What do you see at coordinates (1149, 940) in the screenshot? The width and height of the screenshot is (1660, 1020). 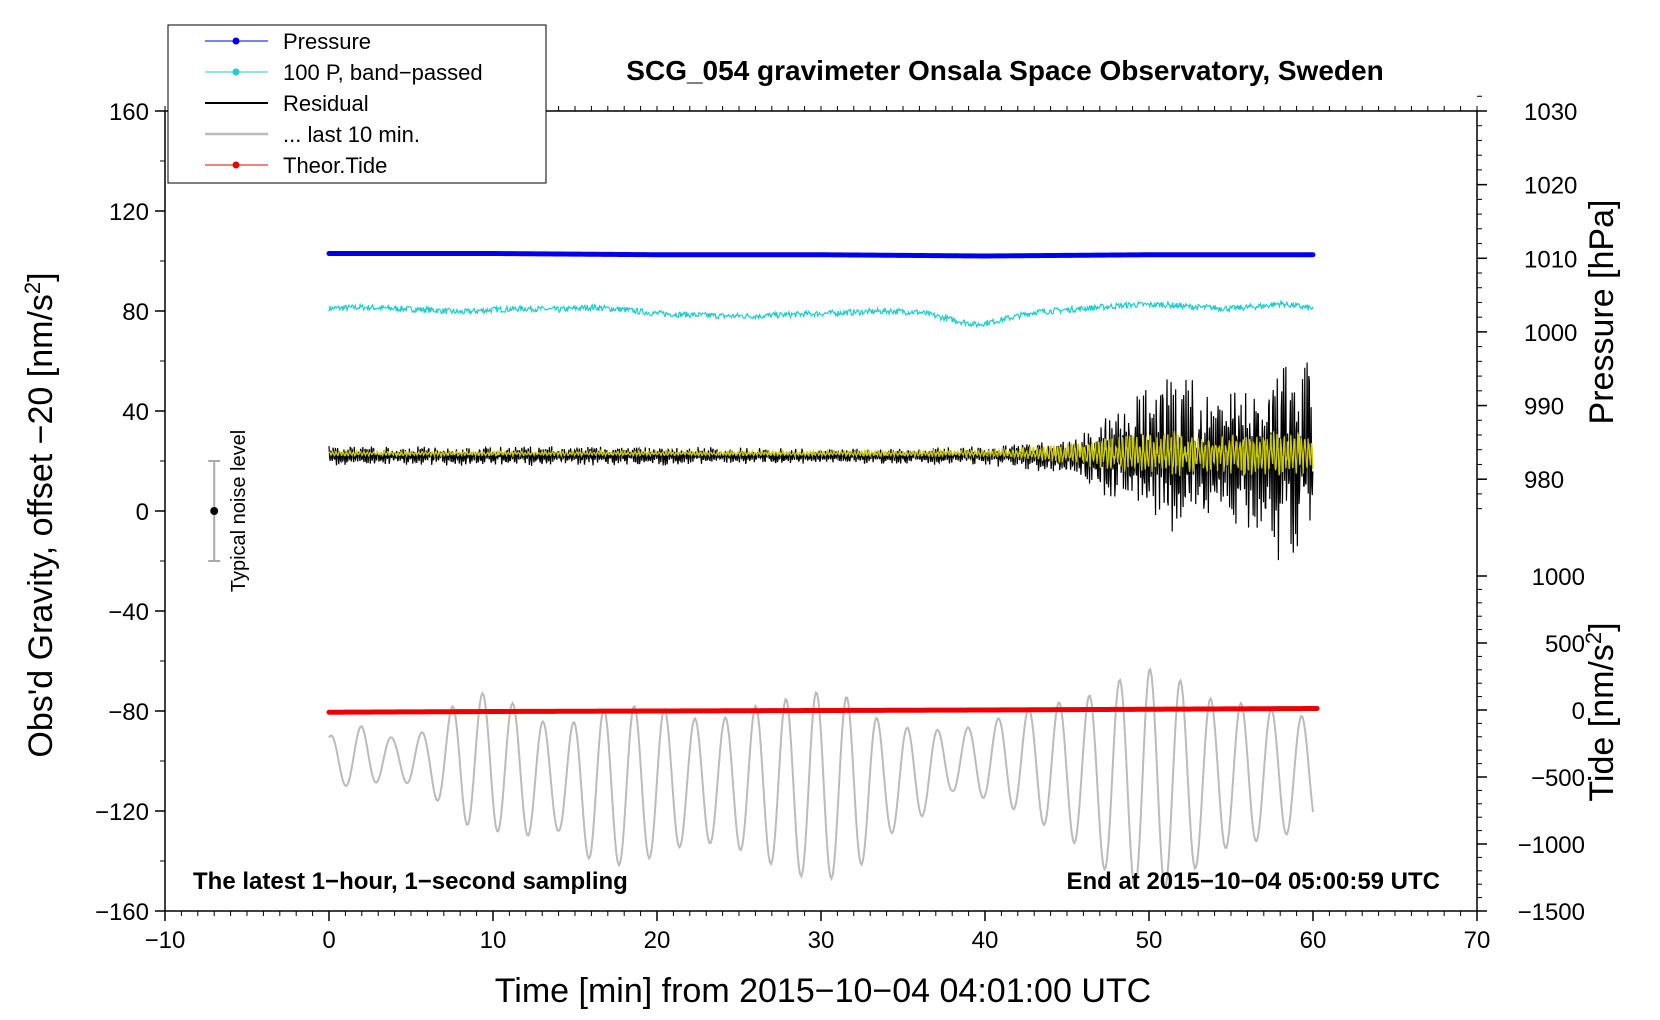 I see `x-tick-label: 50` at bounding box center [1149, 940].